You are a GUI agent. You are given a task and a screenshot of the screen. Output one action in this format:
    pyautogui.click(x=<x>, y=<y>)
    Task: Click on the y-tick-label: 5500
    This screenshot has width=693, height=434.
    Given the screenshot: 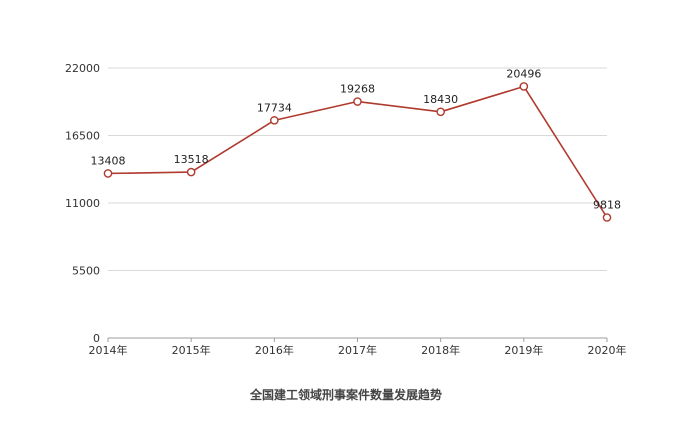 What is the action you would take?
    pyautogui.click(x=86, y=271)
    